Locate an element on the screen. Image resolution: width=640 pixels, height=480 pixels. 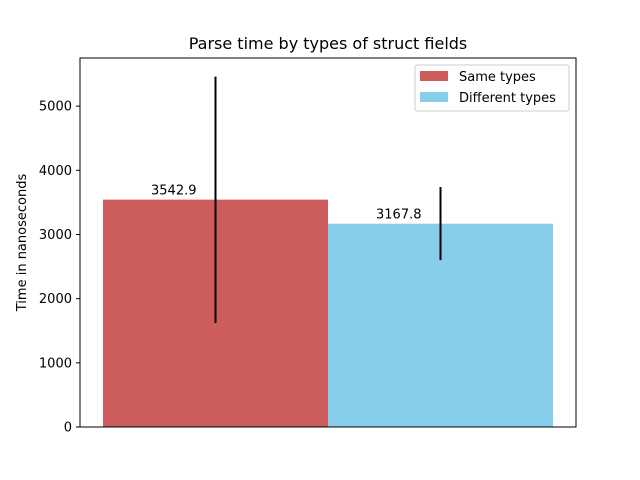
legend-frame is located at coordinates (492, 88).